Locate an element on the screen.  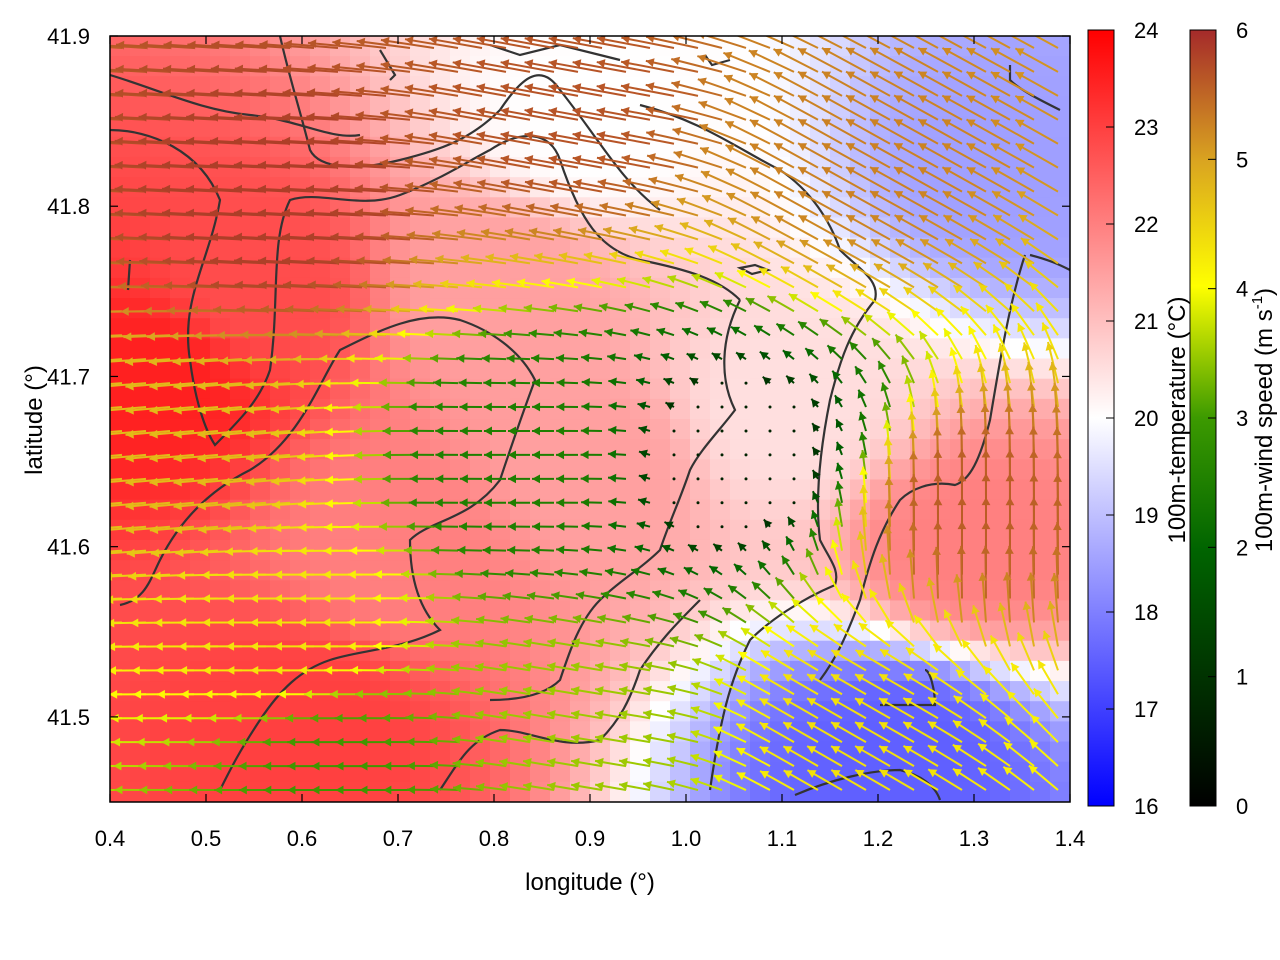
colorbar-tick-label: 18 is located at coordinates (1146, 612).